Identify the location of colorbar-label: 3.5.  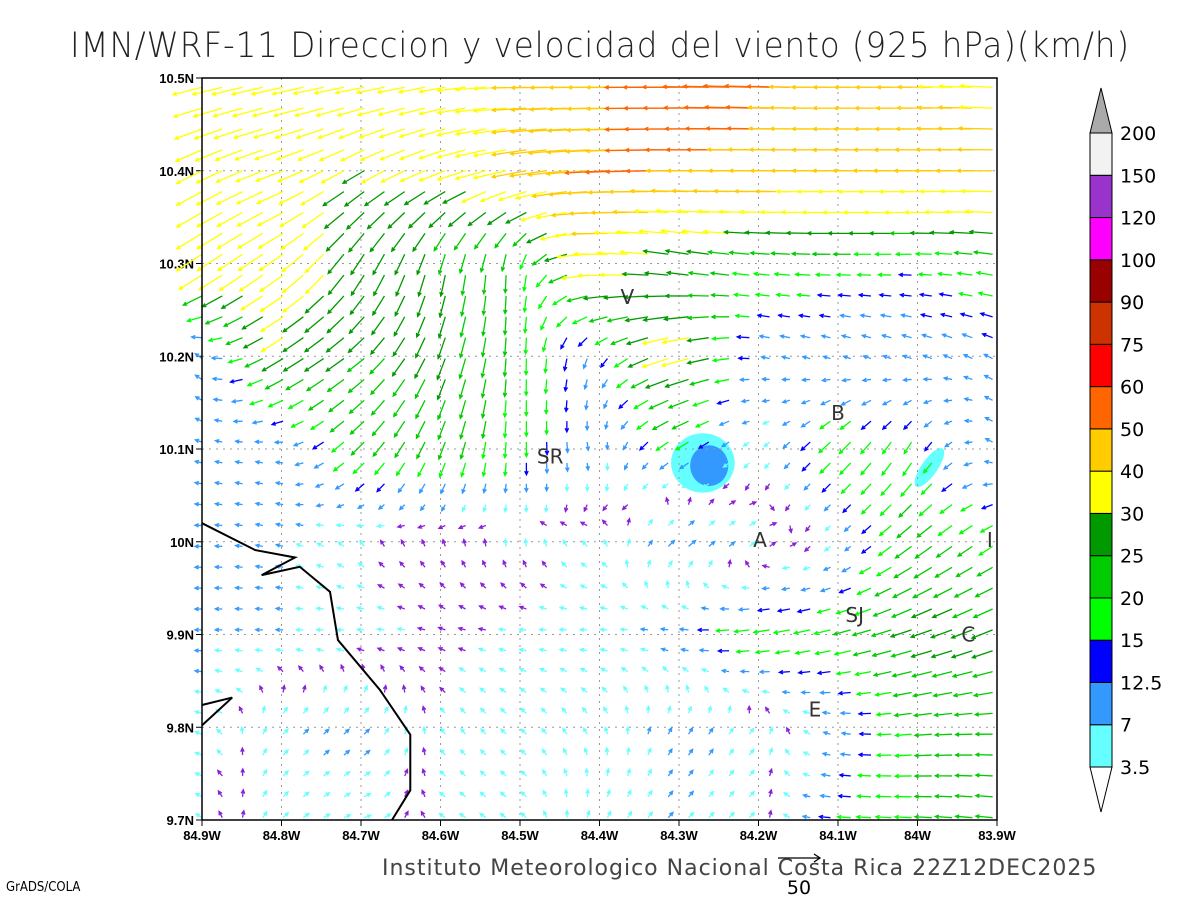
(1135, 768).